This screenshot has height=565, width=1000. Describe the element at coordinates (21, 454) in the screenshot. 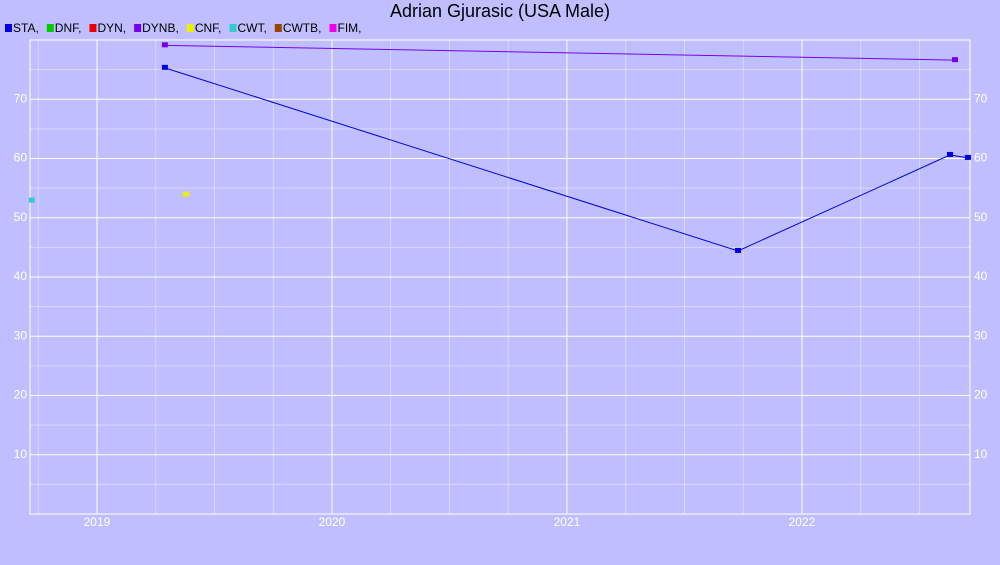

I see `y-tick-label: 10` at that location.